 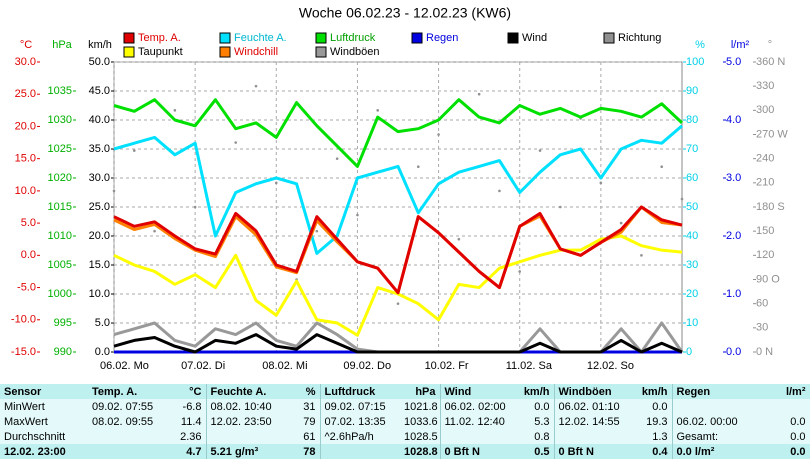 What do you see at coordinates (770, 45) in the screenshot?
I see `axis-title: °` at bounding box center [770, 45].